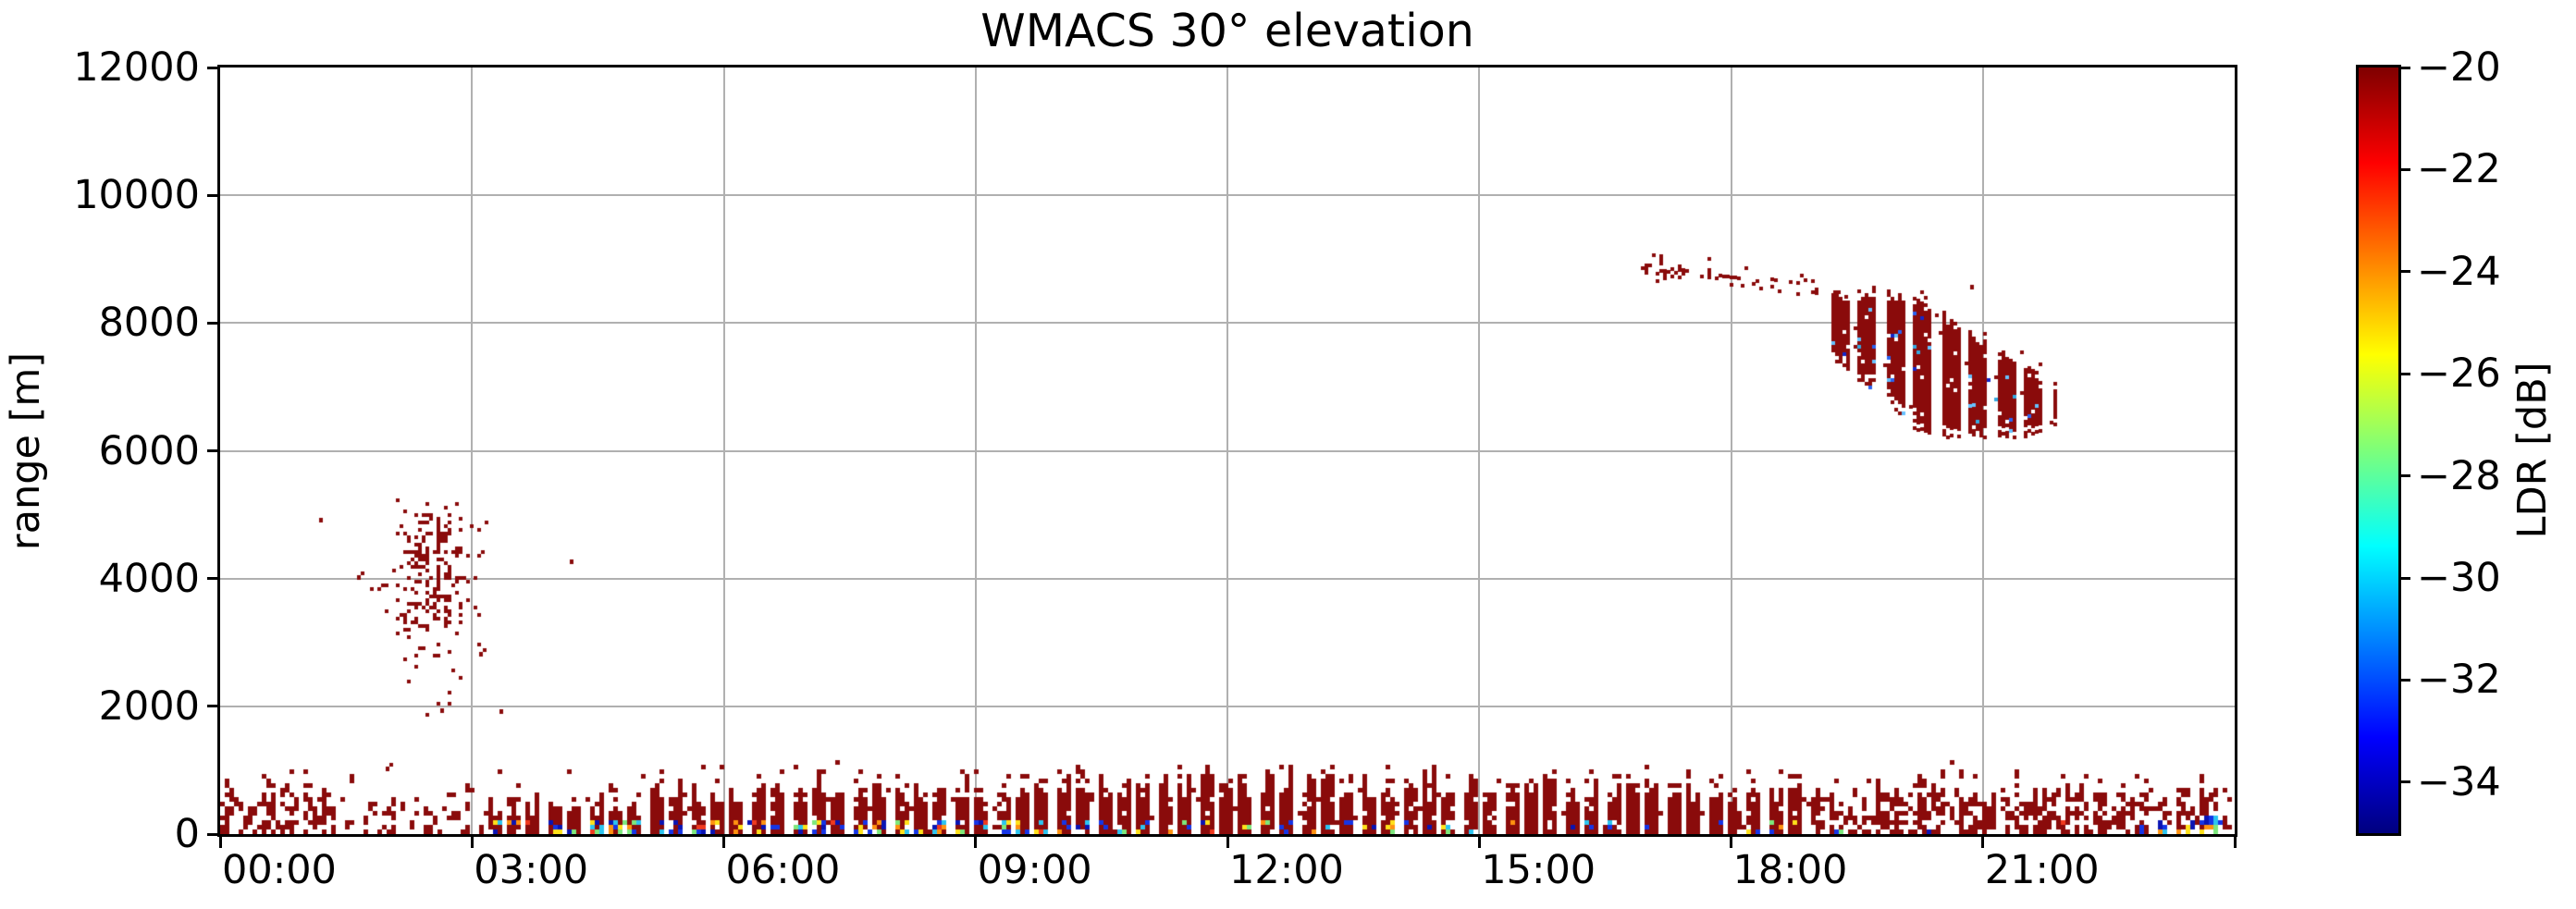 The width and height of the screenshot is (2576, 909). What do you see at coordinates (1790, 870) in the screenshot?
I see `x-tick-label: 18:00` at bounding box center [1790, 870].